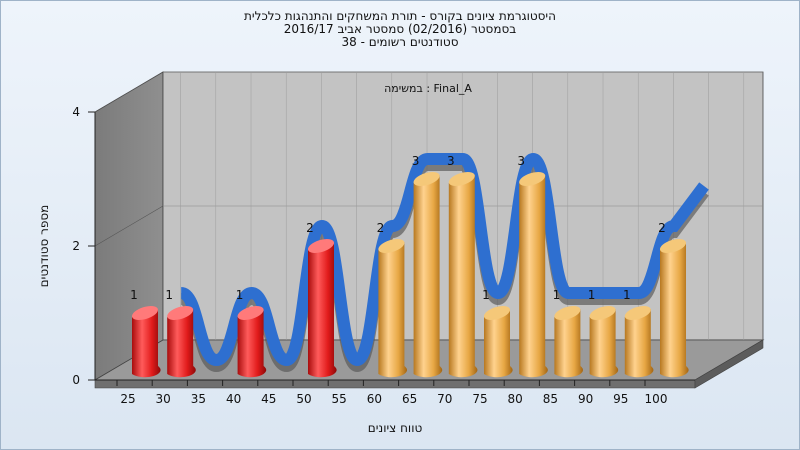  Describe the element at coordinates (303, 399) in the screenshot. I see `x-tick-label: 50` at that location.